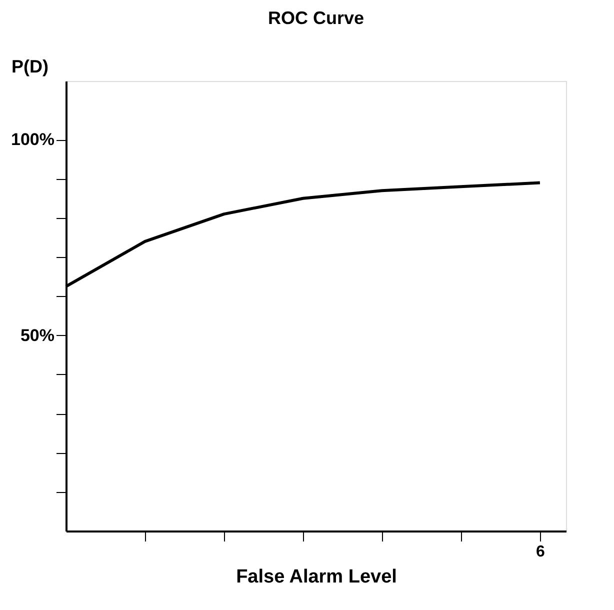  Describe the element at coordinates (30, 66) in the screenshot. I see `y-axis-title: P(D)` at that location.